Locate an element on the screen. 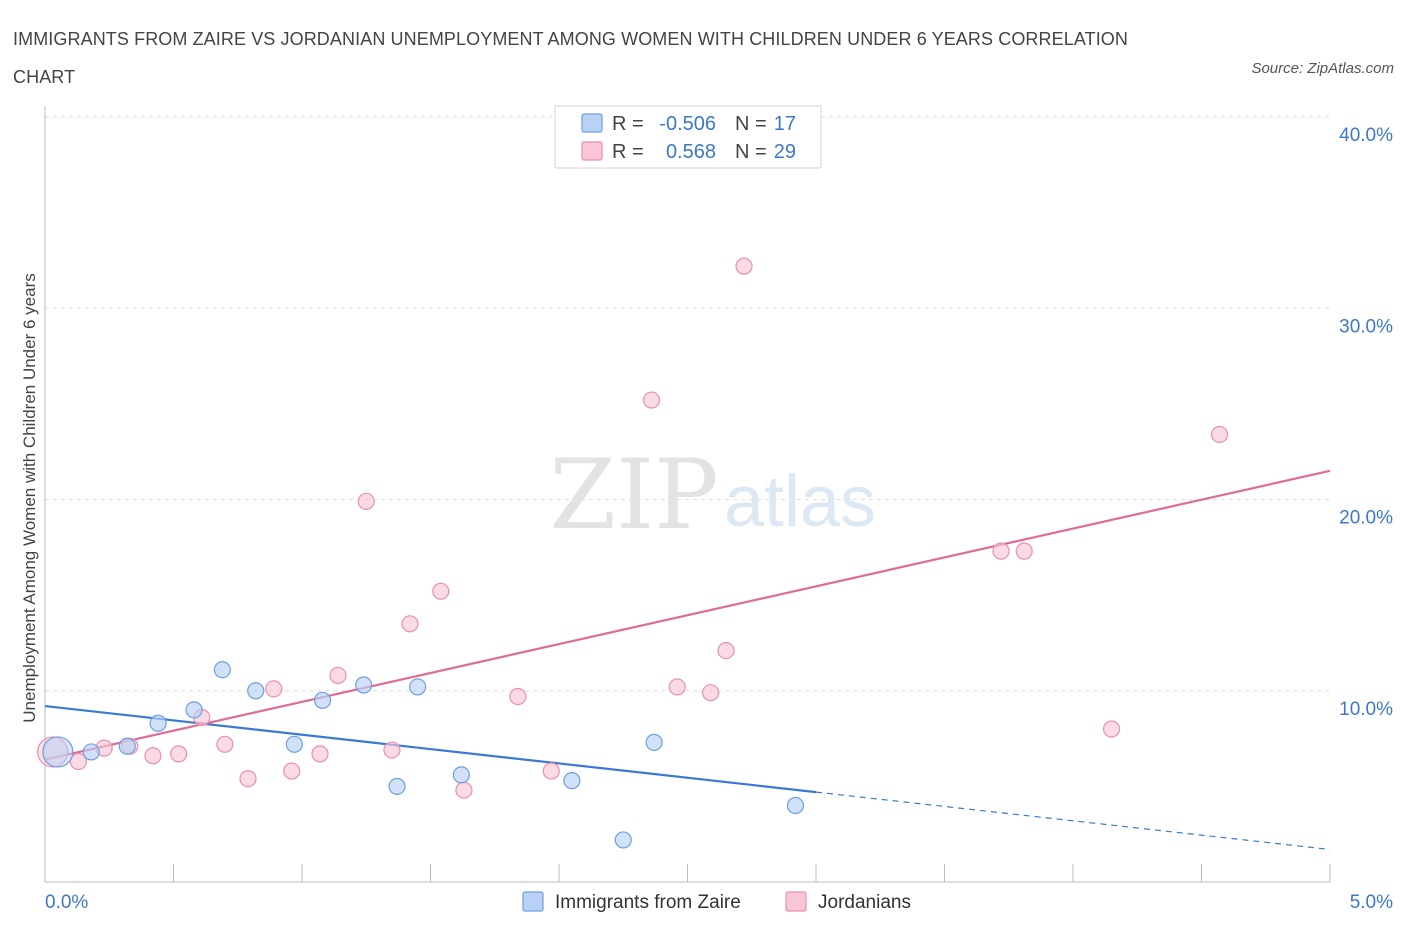 The image size is (1406, 930). stats-swatch-pink is located at coordinates (592, 151).